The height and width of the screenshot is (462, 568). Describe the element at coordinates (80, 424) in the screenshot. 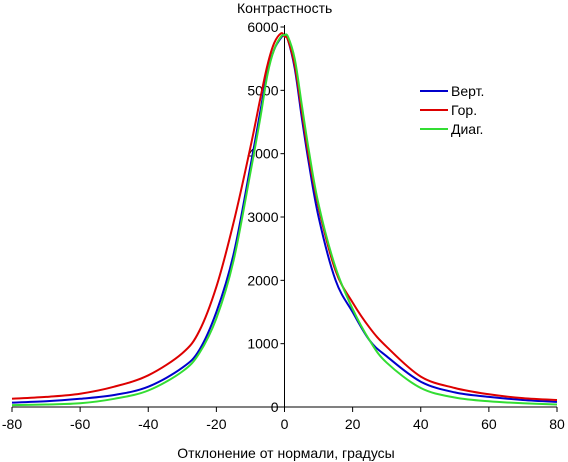

I see `x-tick-label: -60` at that location.